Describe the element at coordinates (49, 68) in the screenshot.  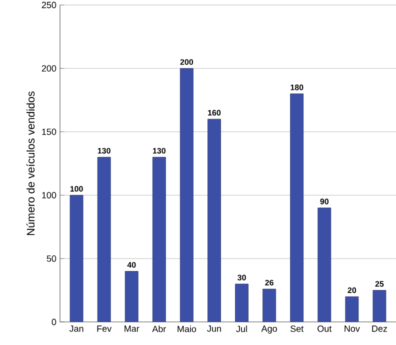
I see `y-tick-label: 200` at that location.